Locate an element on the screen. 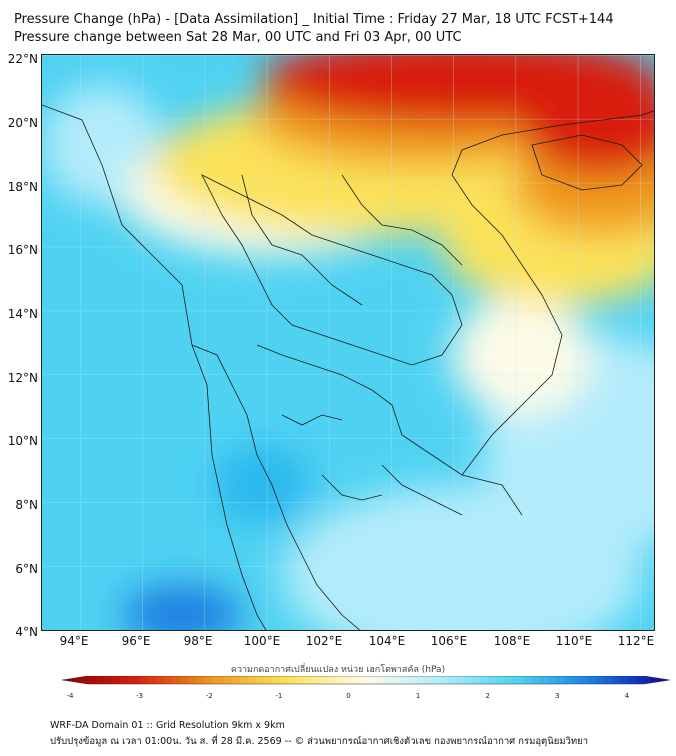  lat-label-6n: 6°N is located at coordinates (26, 569).